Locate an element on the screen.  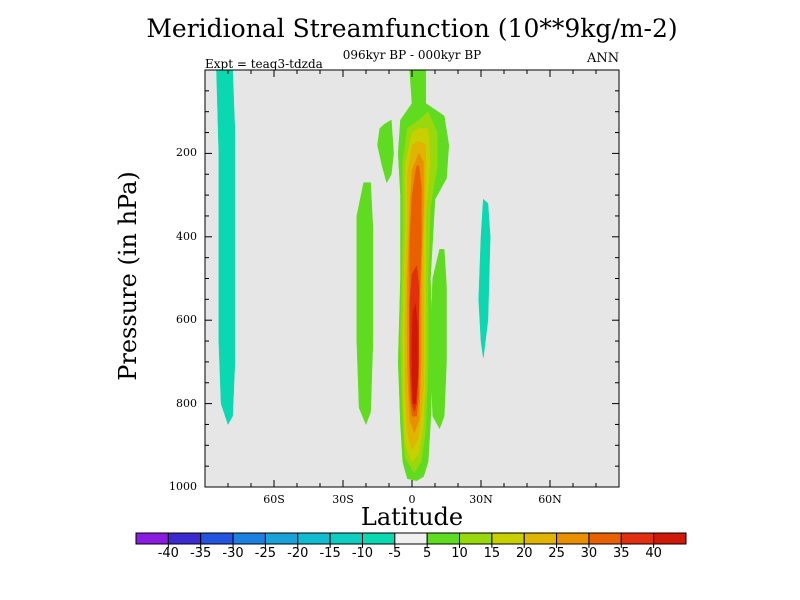
colorbar-label: 25 is located at coordinates (556, 553).